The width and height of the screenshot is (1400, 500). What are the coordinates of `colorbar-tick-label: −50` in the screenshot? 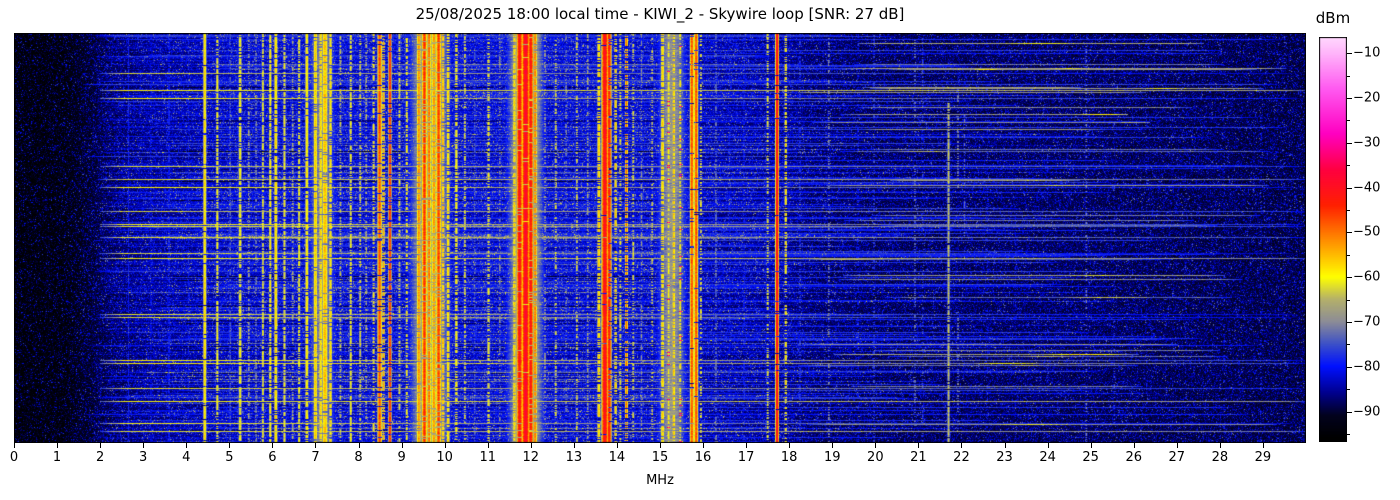 It's located at (1367, 232).